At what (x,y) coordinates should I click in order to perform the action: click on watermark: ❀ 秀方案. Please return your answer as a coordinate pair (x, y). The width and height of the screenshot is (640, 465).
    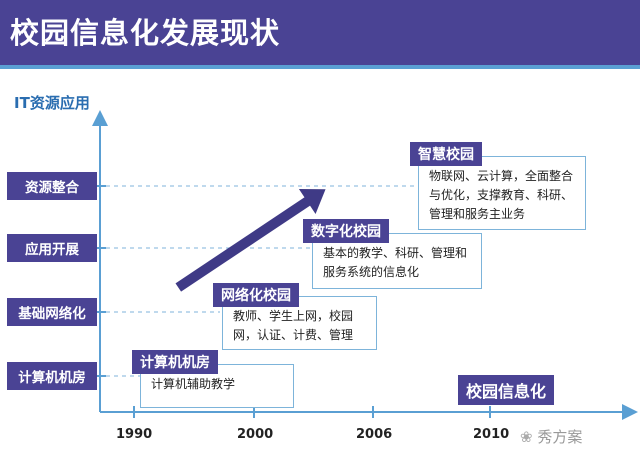
    Looking at the image, I should click on (551, 437).